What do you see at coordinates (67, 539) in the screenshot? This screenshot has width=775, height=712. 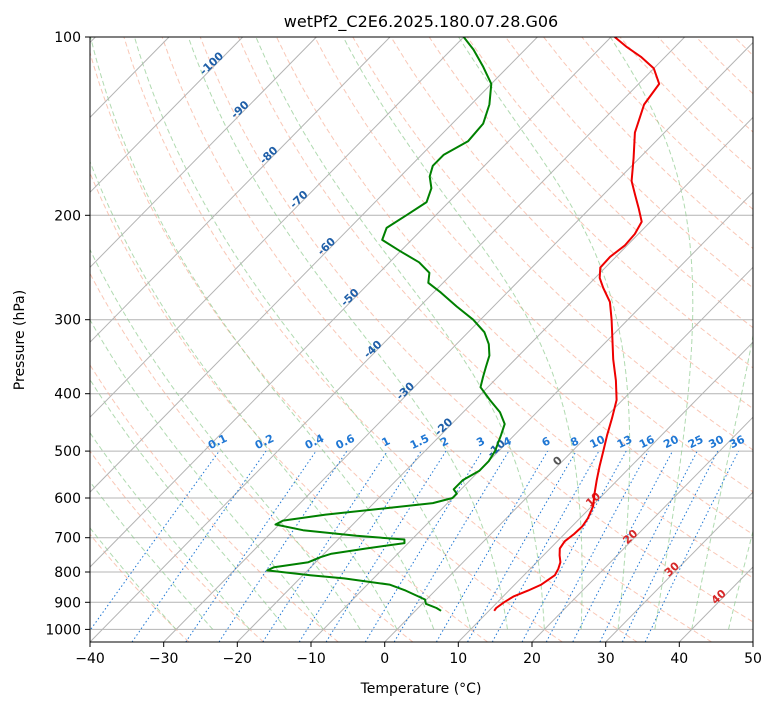 I see `y-tick-label: 700` at bounding box center [67, 539].